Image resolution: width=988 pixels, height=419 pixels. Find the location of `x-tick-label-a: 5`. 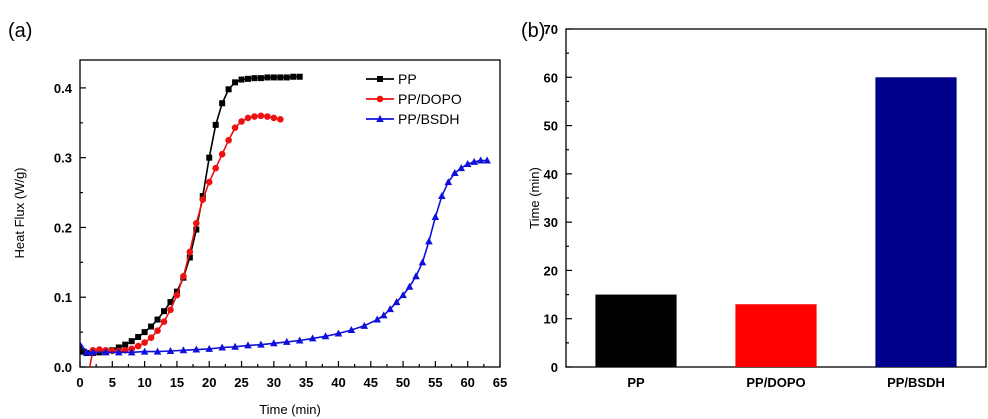

x-tick-label-a: 5 is located at coordinates (112, 382).